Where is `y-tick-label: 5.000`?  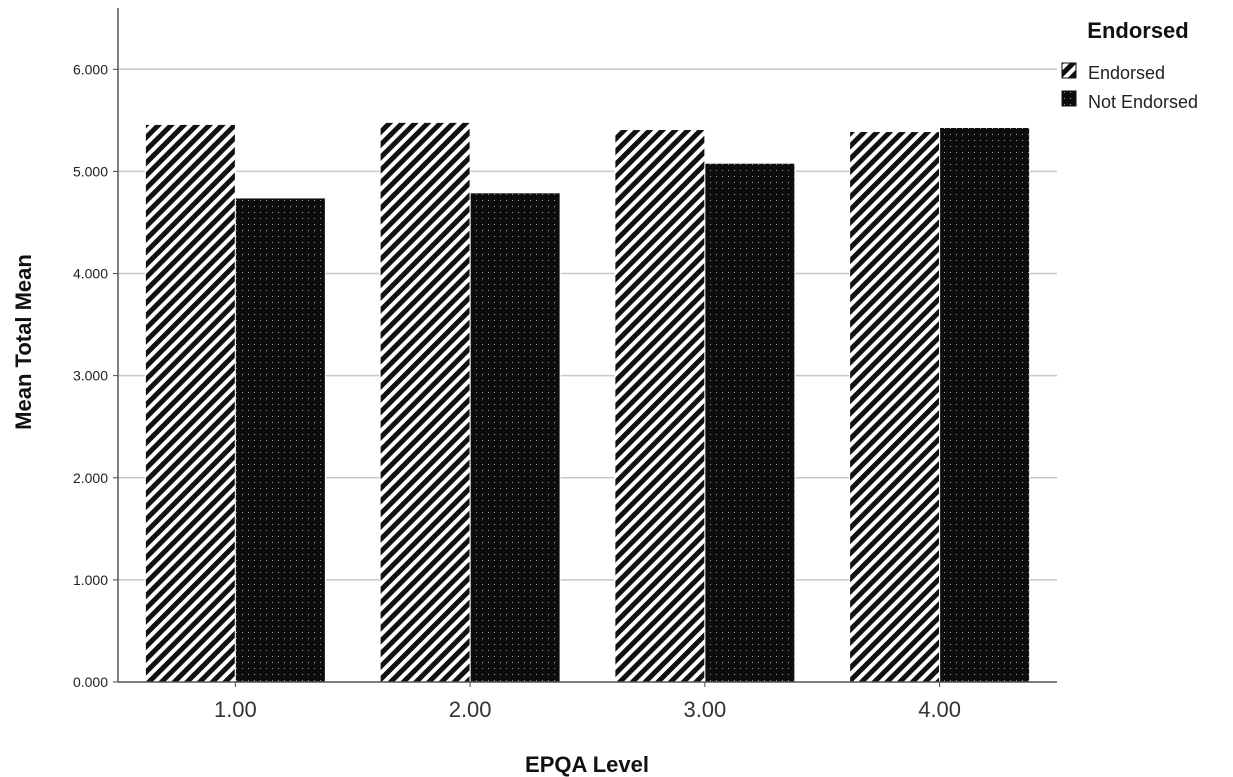 y-tick-label: 5.000 is located at coordinates (90, 171).